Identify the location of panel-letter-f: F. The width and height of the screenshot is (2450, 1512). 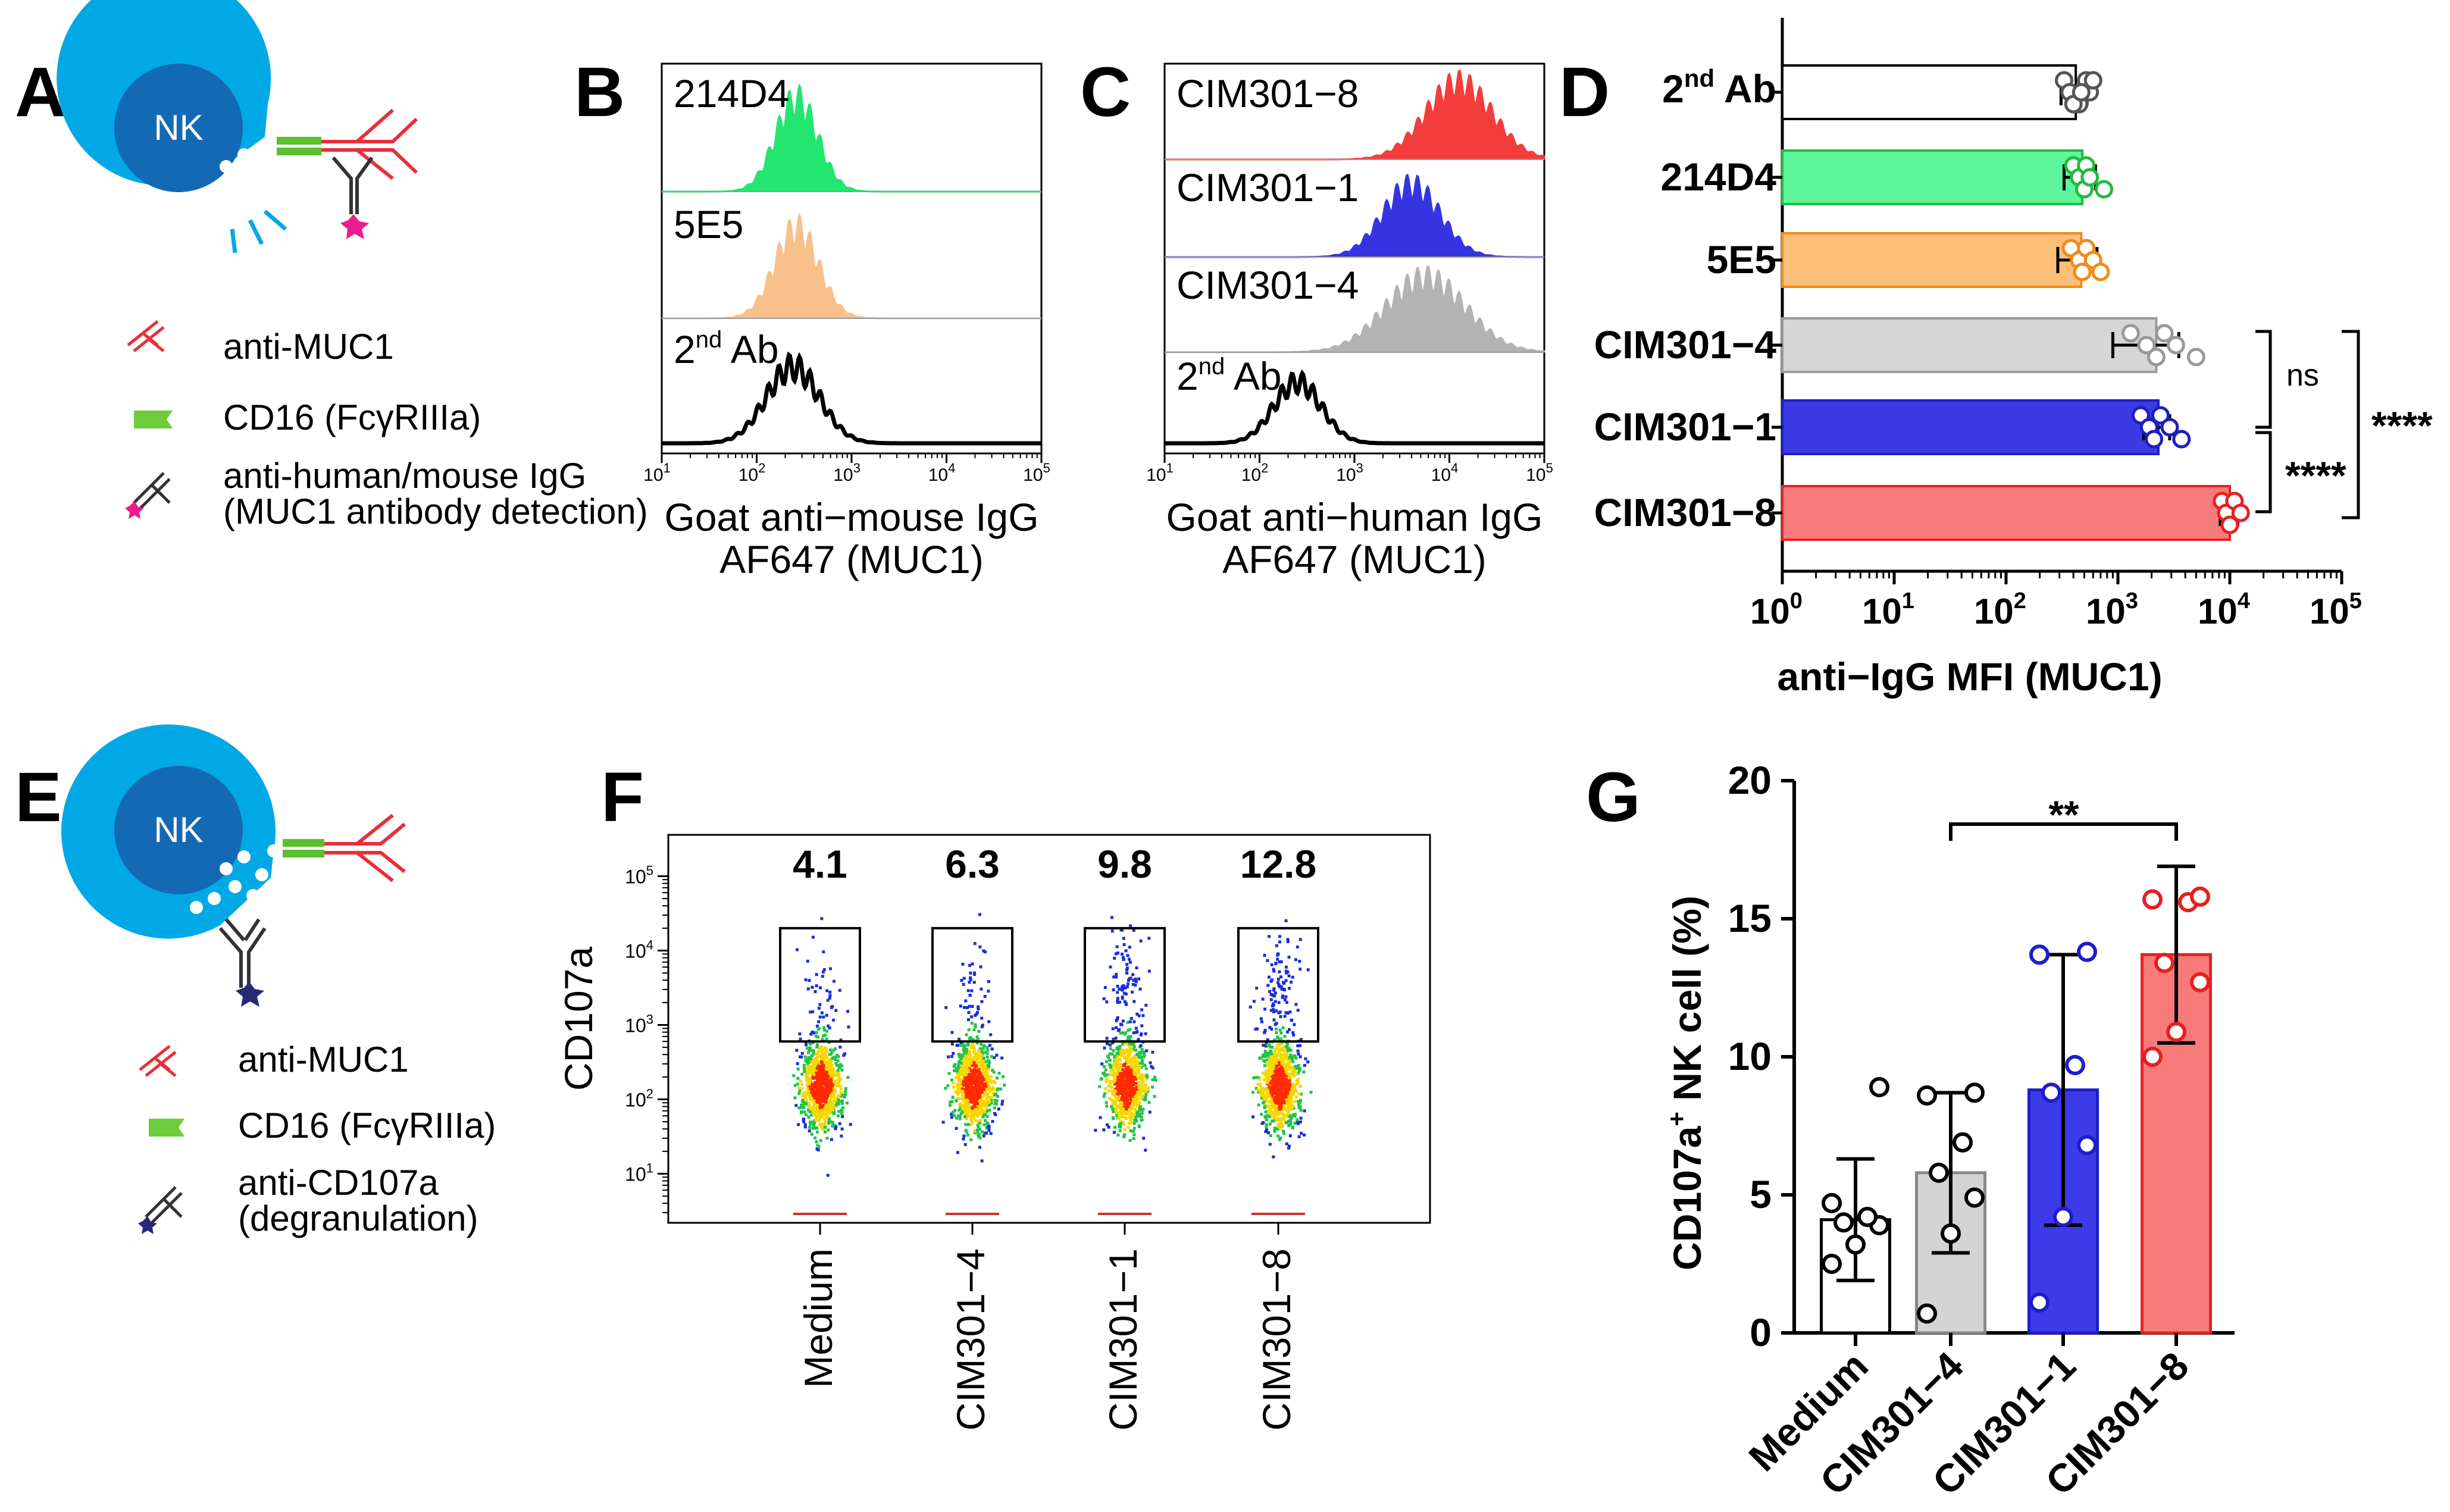
(622, 798).